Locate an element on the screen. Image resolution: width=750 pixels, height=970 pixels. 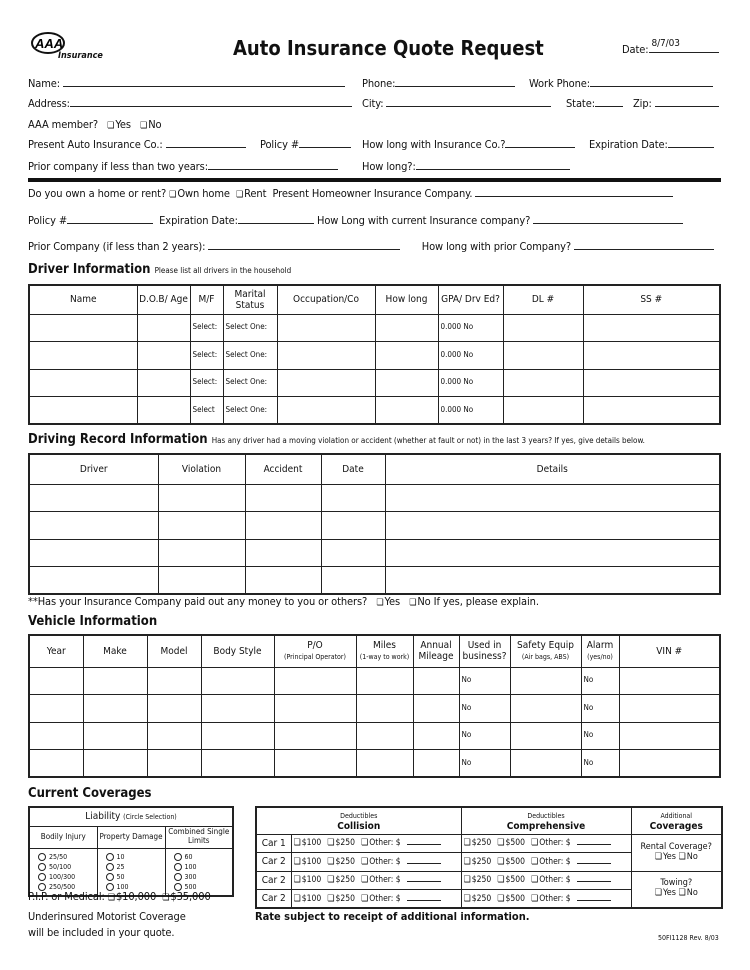
name-field: Name: is located at coordinates (187, 83).